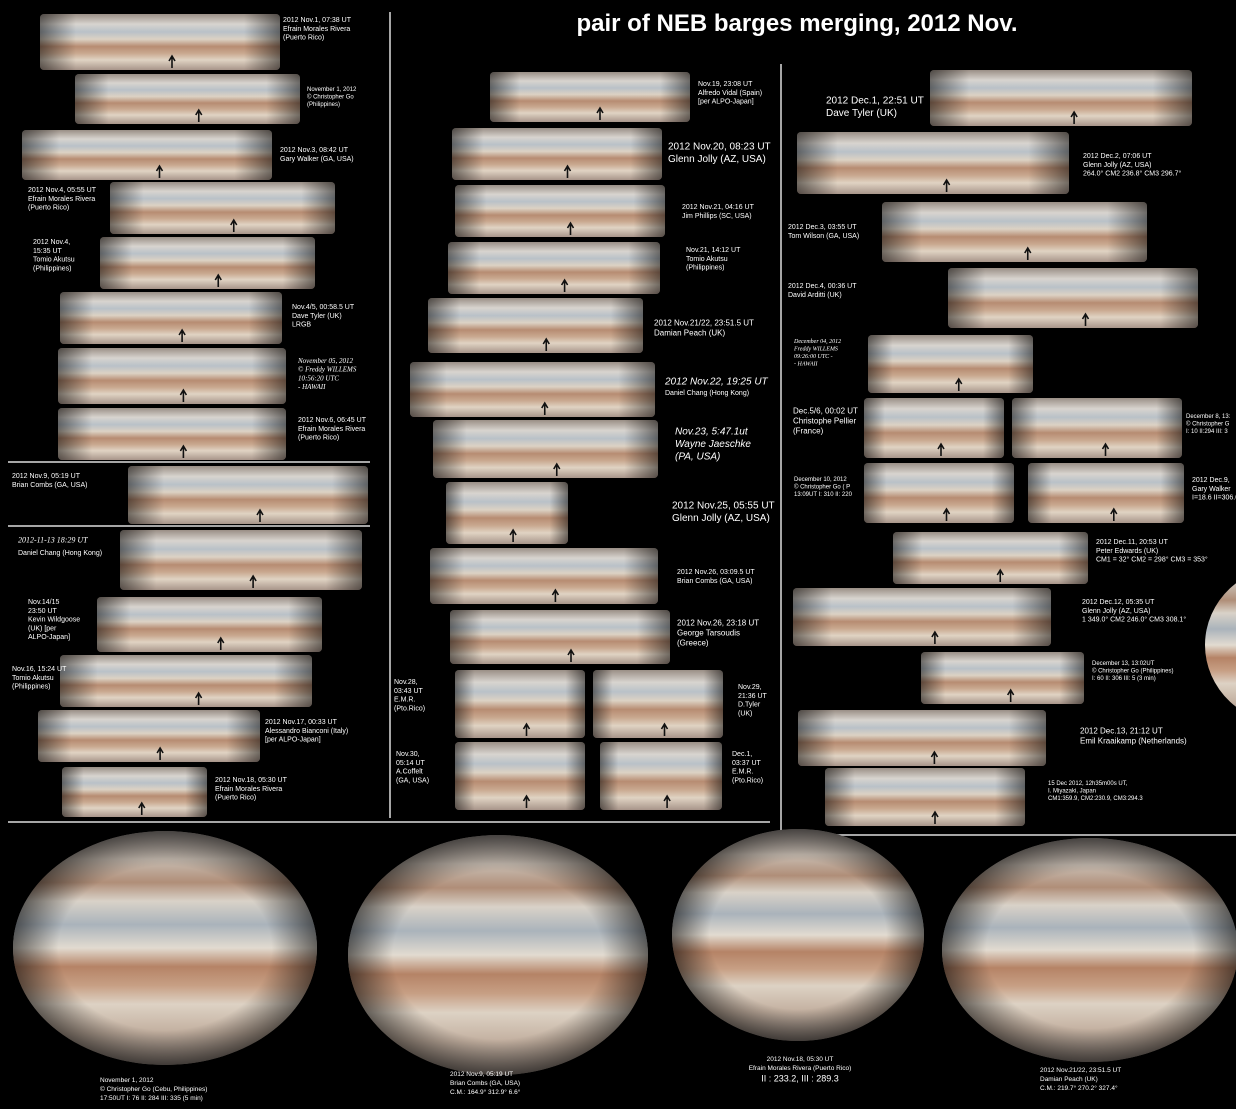  Describe the element at coordinates (1134, 620) in the screenshot. I see `caption: 1 349.0° CM2 246.0° CM3 308.1°` at that location.